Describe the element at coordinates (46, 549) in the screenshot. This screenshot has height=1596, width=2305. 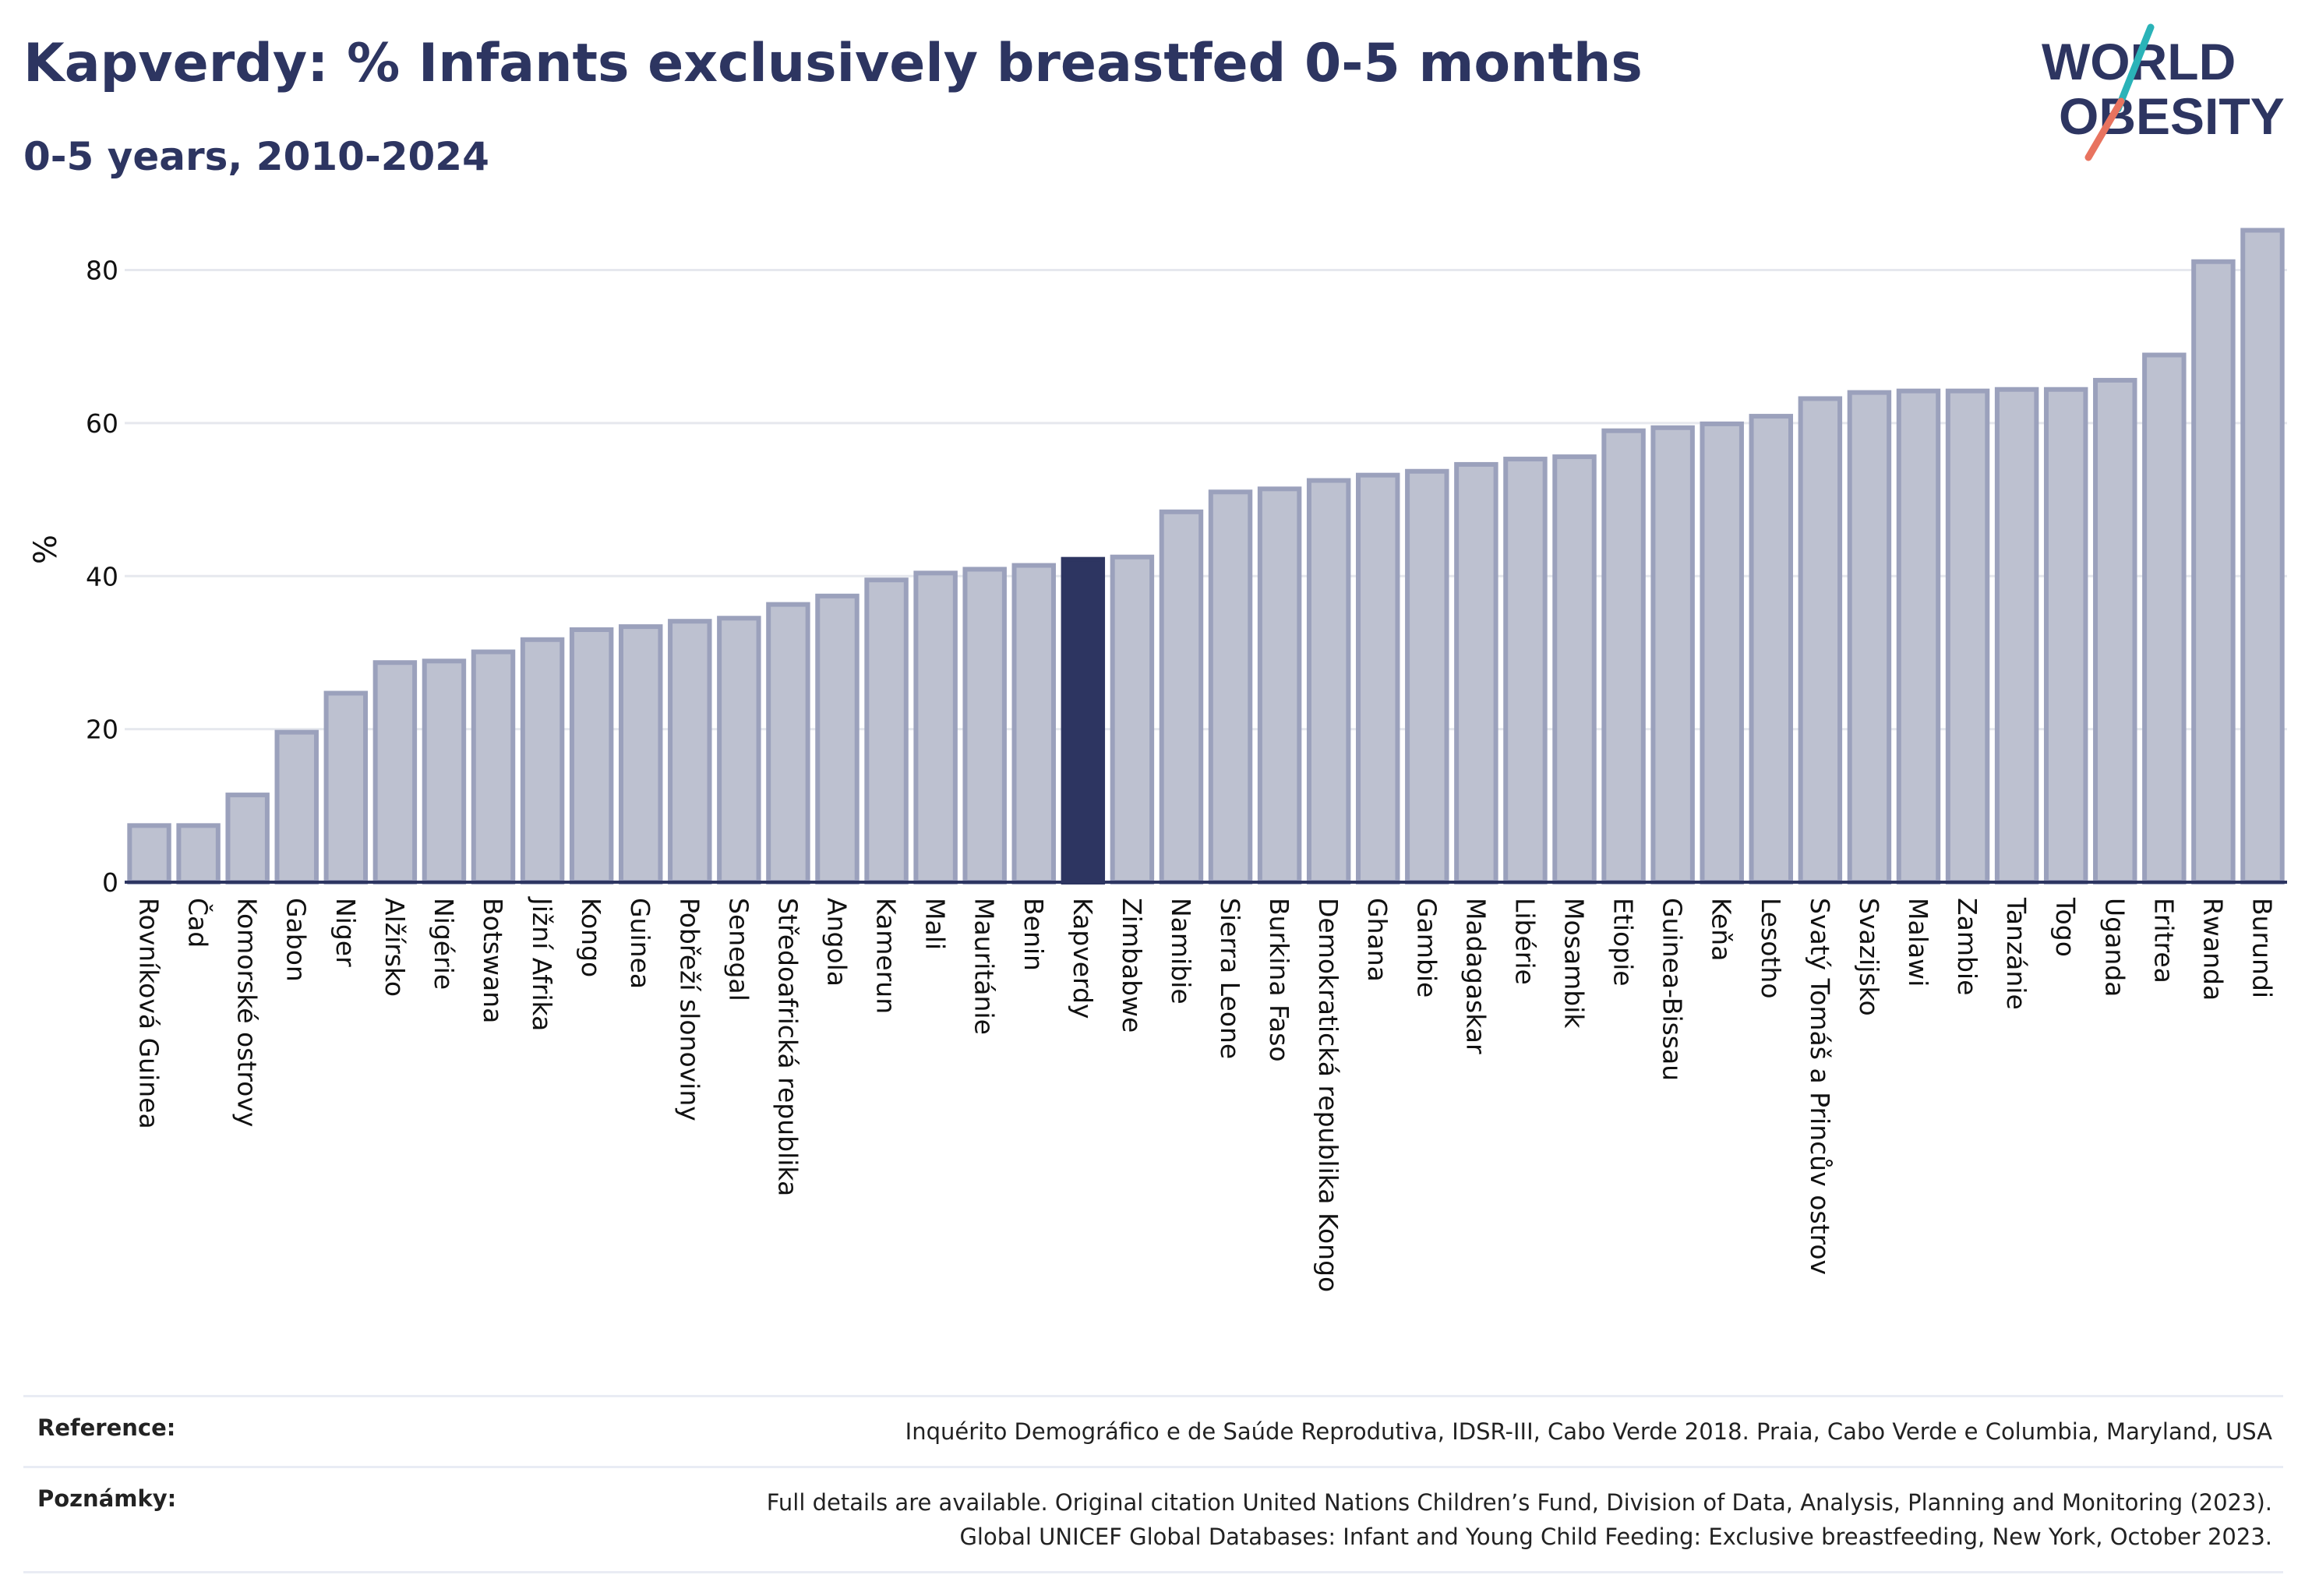
I see `y-axis-label: %` at that location.